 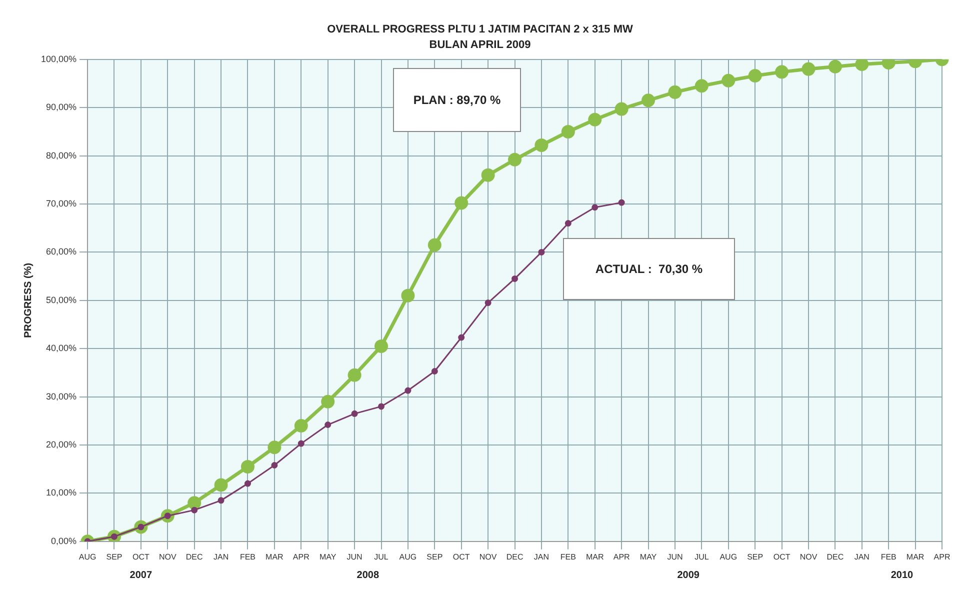 What do you see at coordinates (61, 107) in the screenshot?
I see `y-tick-label: 90,00%` at bounding box center [61, 107].